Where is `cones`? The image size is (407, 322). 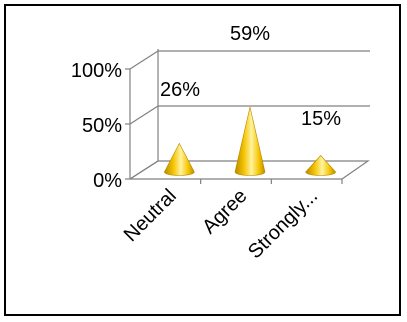 cones is located at coordinates (250, 141).